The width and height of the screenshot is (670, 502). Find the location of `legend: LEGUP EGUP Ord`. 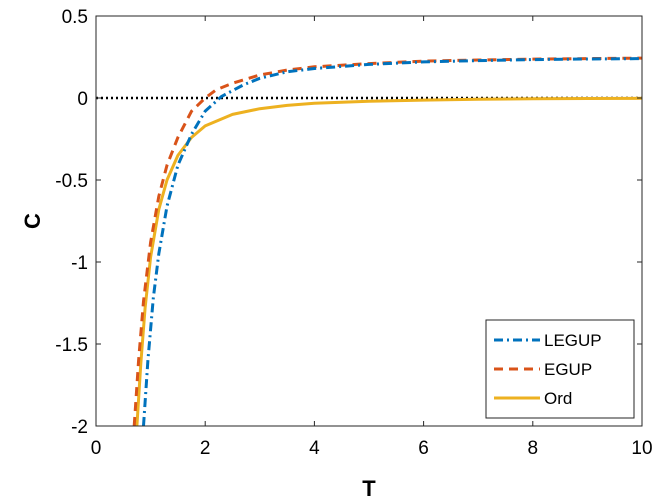

legend: LEGUP EGUP Ord is located at coordinates (560, 369).